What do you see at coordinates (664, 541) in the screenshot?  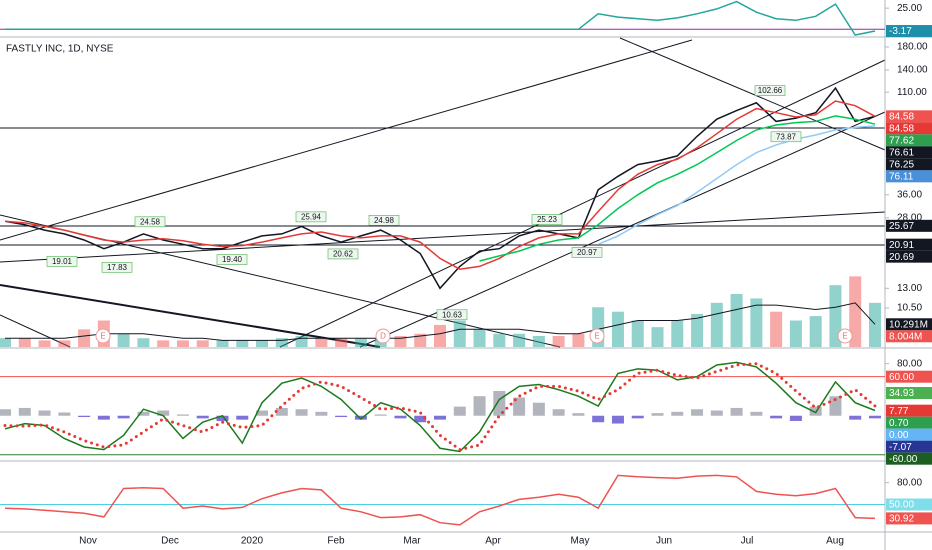 I see `x-tick-label: Jun` at bounding box center [664, 541].